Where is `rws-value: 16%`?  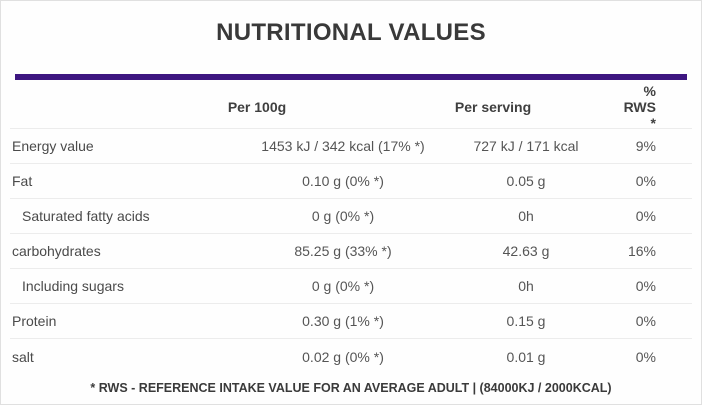 rws-value: 16% is located at coordinates (641, 251).